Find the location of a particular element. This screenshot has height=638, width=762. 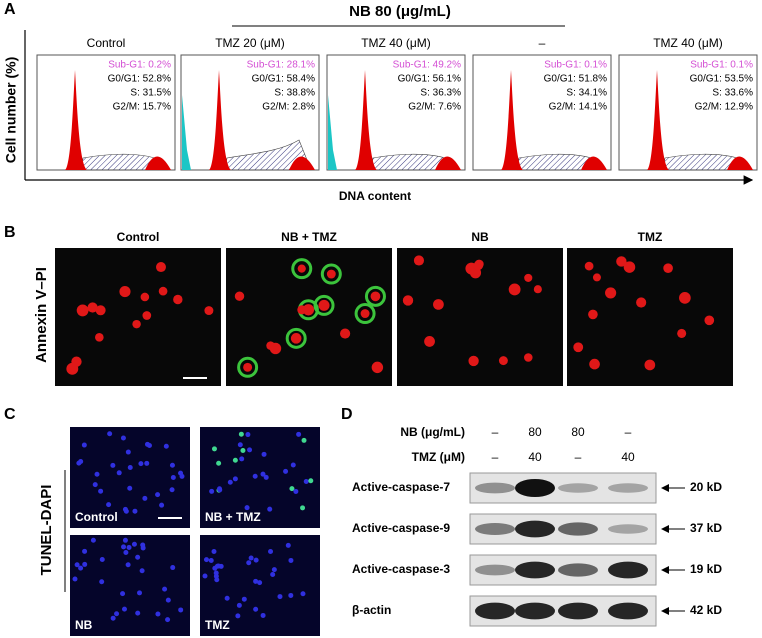

band-size: 37 kD is located at coordinates (706, 528).